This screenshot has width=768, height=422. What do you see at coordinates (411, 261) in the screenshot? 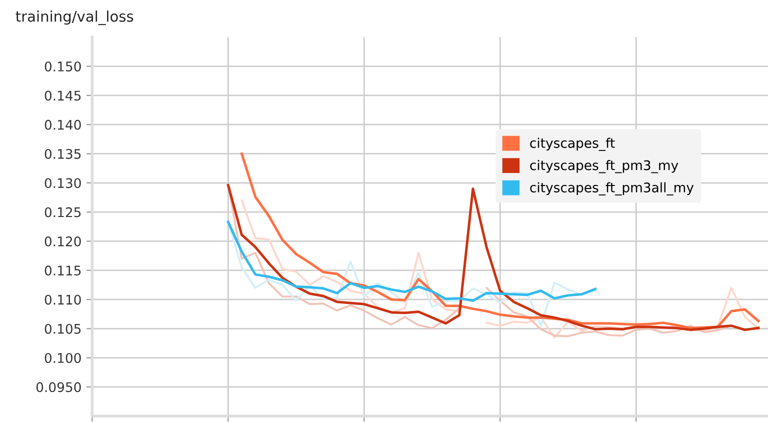
I see `line-series` at bounding box center [411, 261].